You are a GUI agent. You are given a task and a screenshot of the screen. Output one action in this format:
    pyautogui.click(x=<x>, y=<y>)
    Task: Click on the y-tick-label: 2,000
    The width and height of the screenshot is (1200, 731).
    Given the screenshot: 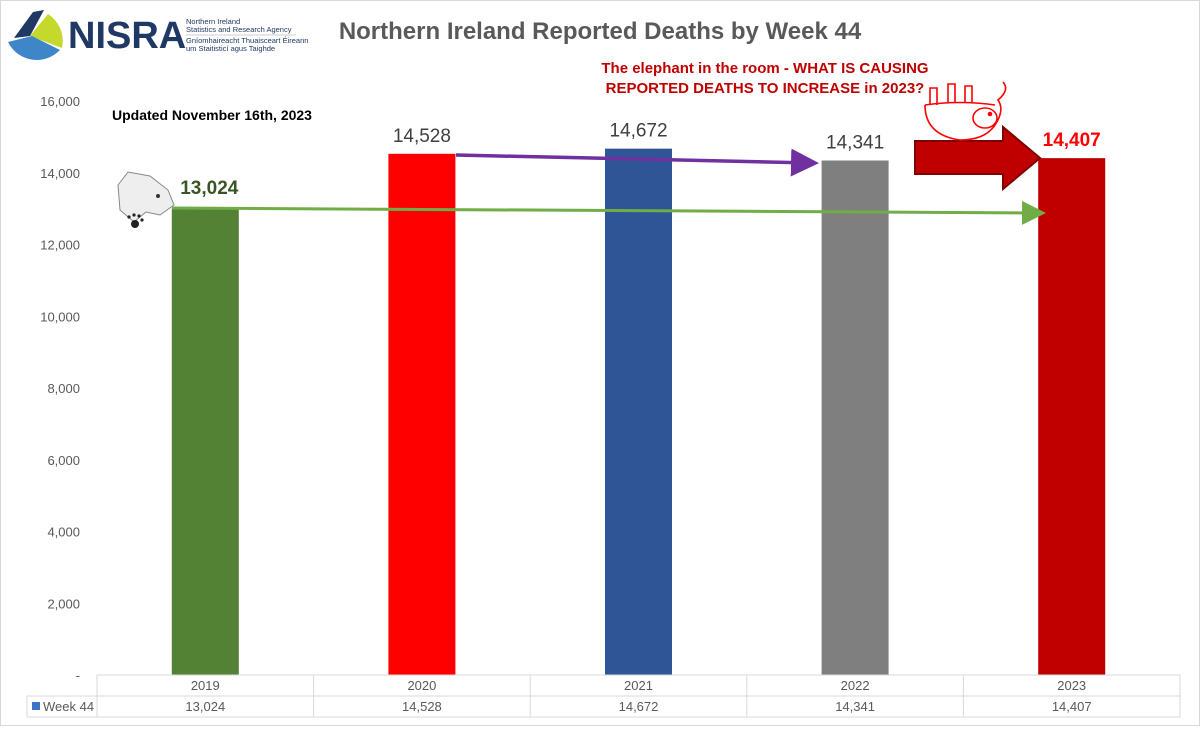 What is the action you would take?
    pyautogui.click(x=63, y=603)
    